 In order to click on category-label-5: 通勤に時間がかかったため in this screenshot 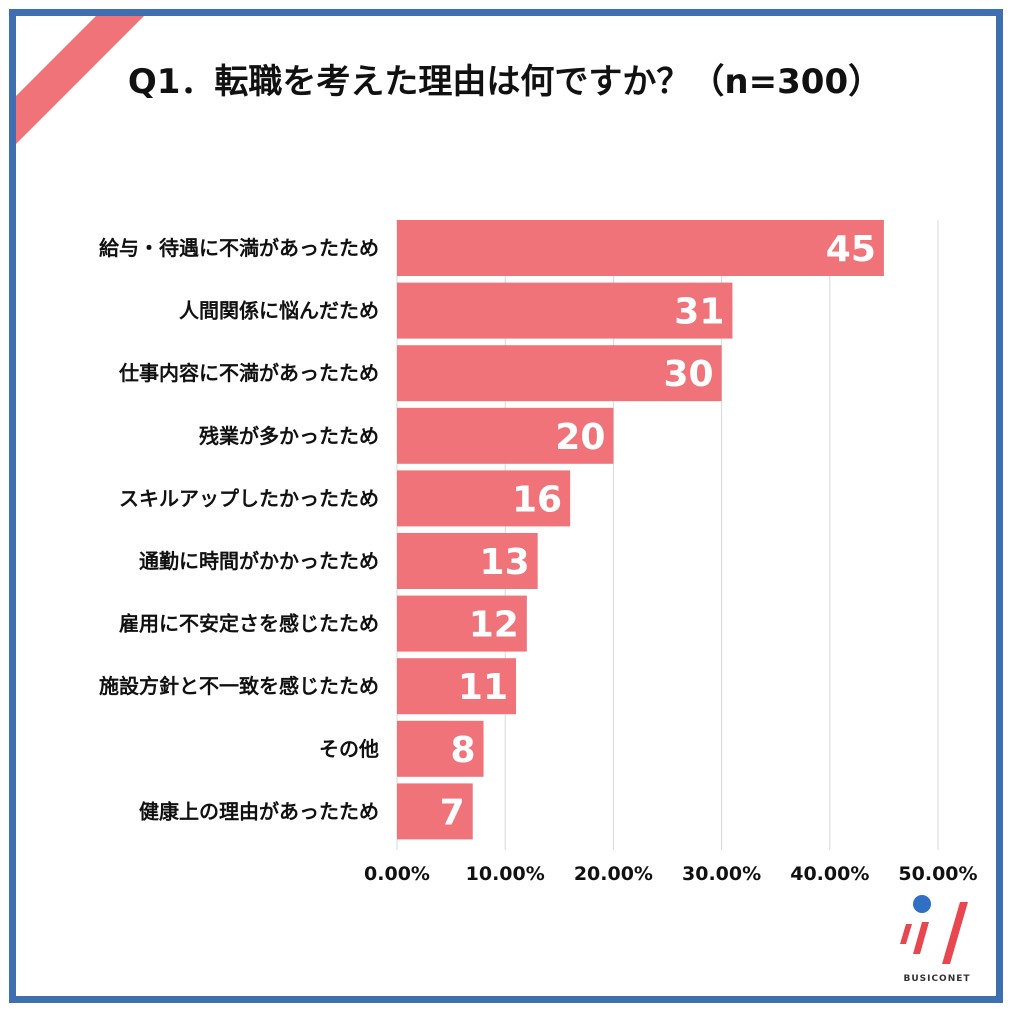, I will do `click(259, 561)`.